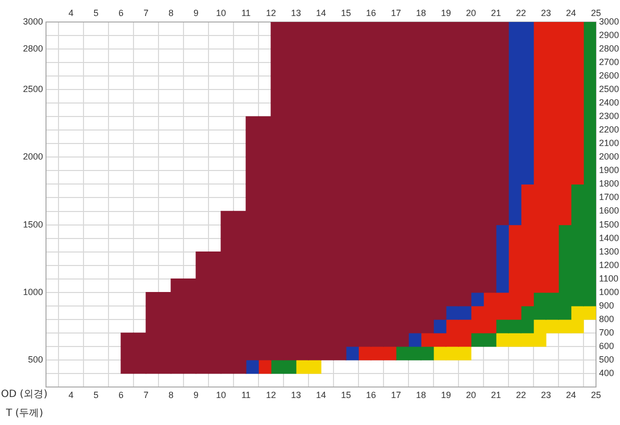 This screenshot has height=425, width=620. Describe the element at coordinates (271, 13) in the screenshot. I see `x2-tick-label: 12` at that location.